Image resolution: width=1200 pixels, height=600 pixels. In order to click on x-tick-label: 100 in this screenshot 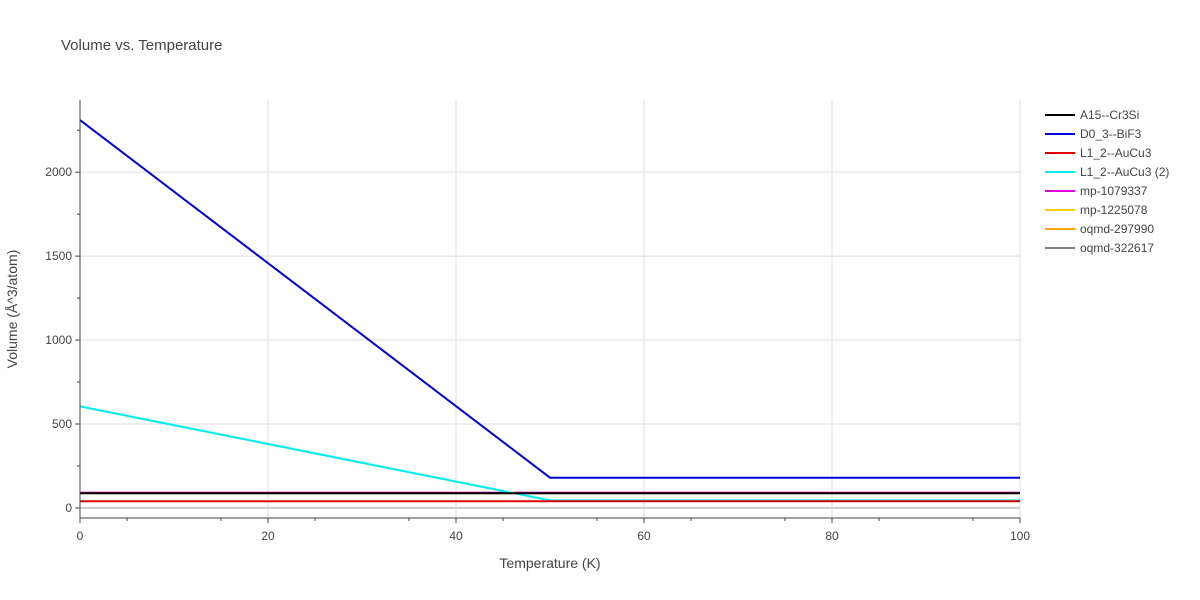, I will do `click(1020, 536)`.